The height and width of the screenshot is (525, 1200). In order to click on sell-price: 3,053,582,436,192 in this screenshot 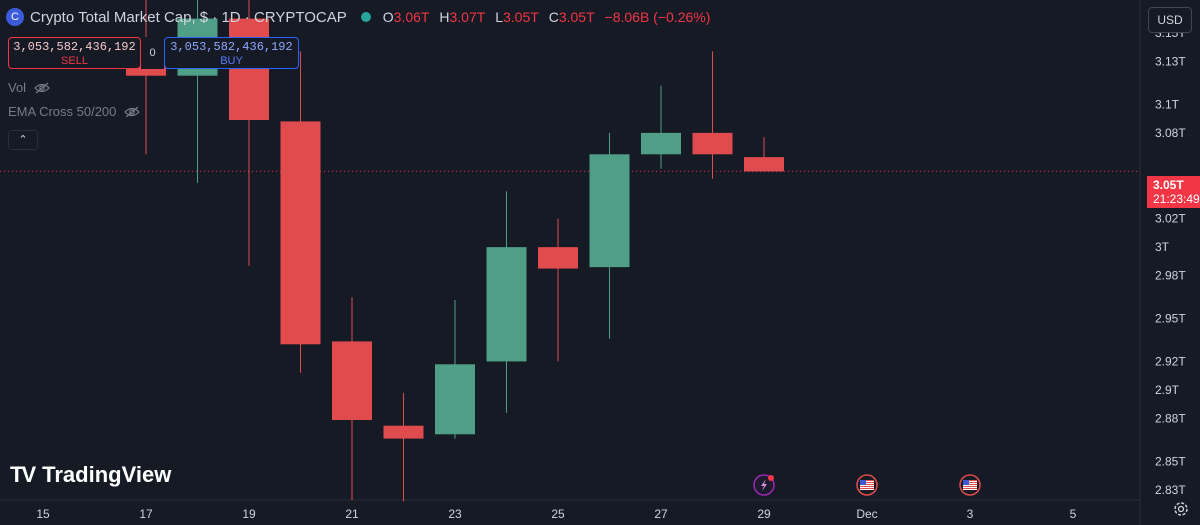, I will do `click(74, 47)`.